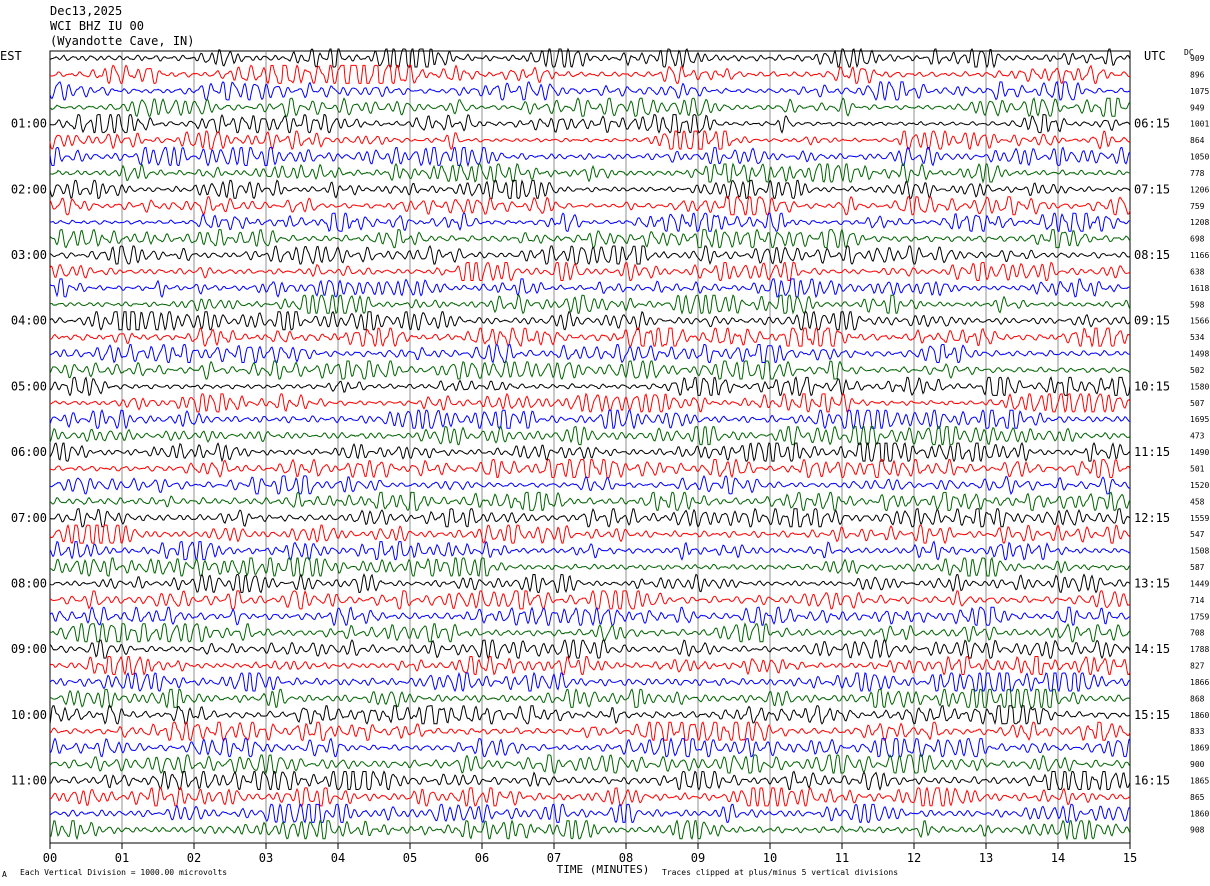 This screenshot has width=1210, height=886. Describe the element at coordinates (1152, 189) in the screenshot. I see `hour-label-right: 07:15` at that location.